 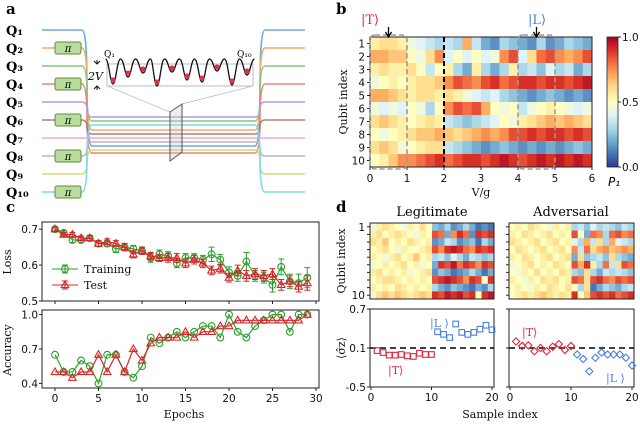 I want to click on legitimate-data-point, so click(x=395, y=355).